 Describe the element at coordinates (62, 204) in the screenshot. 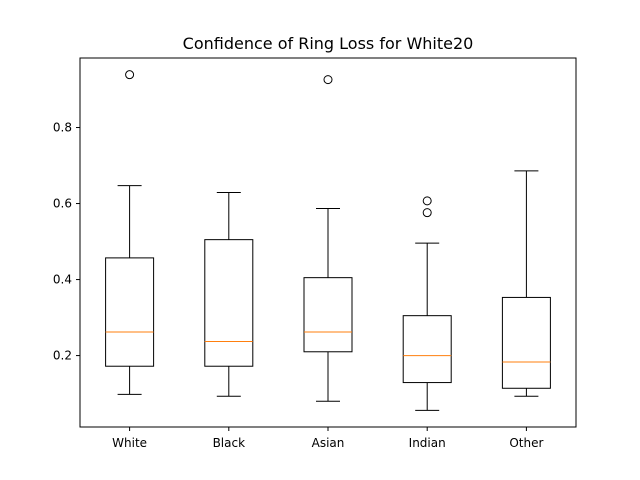

I see `y-tick-label: 0.6` at that location.